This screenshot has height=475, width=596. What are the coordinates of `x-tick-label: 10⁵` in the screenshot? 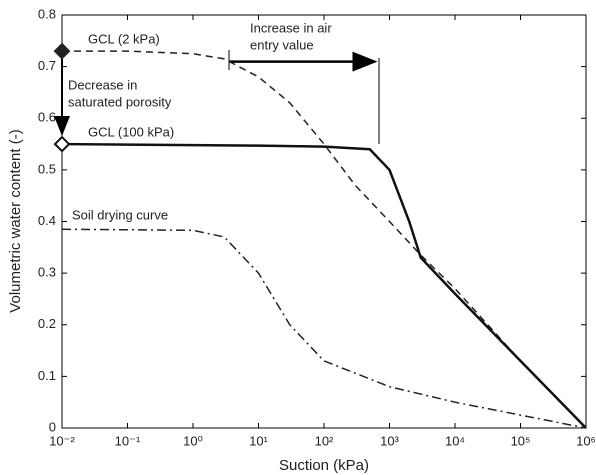 It's located at (521, 440).